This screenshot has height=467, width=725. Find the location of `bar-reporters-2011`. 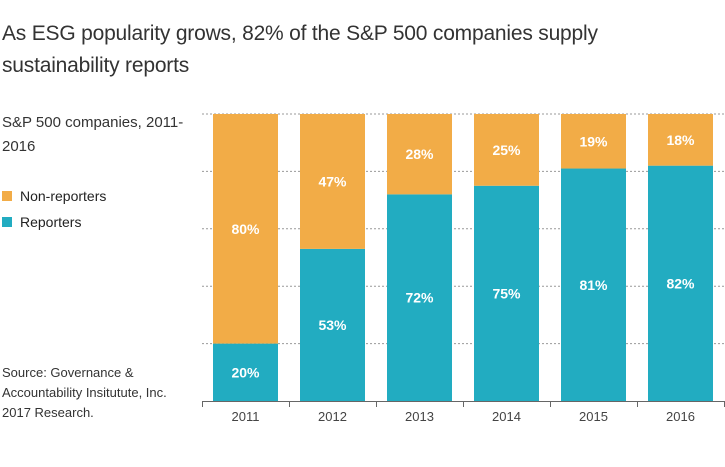

bar-reporters-2011 is located at coordinates (245, 372).